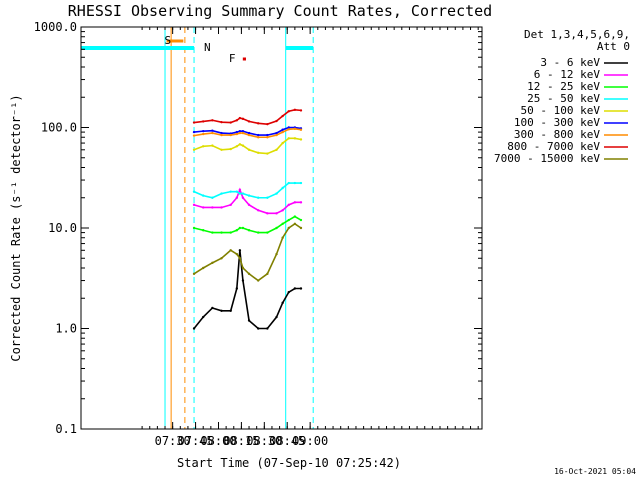 The image size is (640, 480). What do you see at coordinates (173, 441) in the screenshot?
I see `x-tick-label: 07:30` at bounding box center [173, 441].